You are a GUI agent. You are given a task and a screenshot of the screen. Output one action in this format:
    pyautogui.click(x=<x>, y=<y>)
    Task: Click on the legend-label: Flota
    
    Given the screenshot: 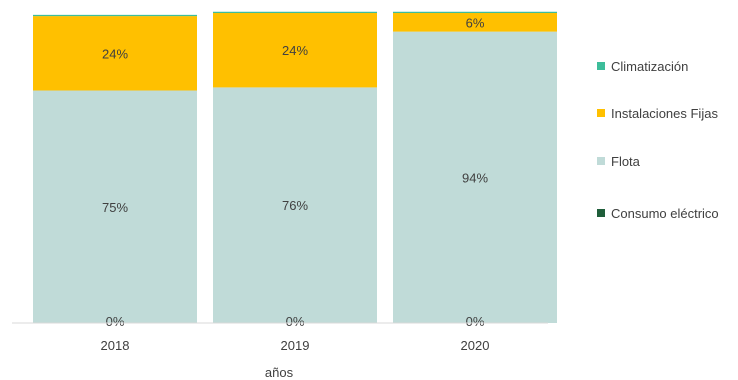 What is the action you would take?
    pyautogui.click(x=625, y=161)
    